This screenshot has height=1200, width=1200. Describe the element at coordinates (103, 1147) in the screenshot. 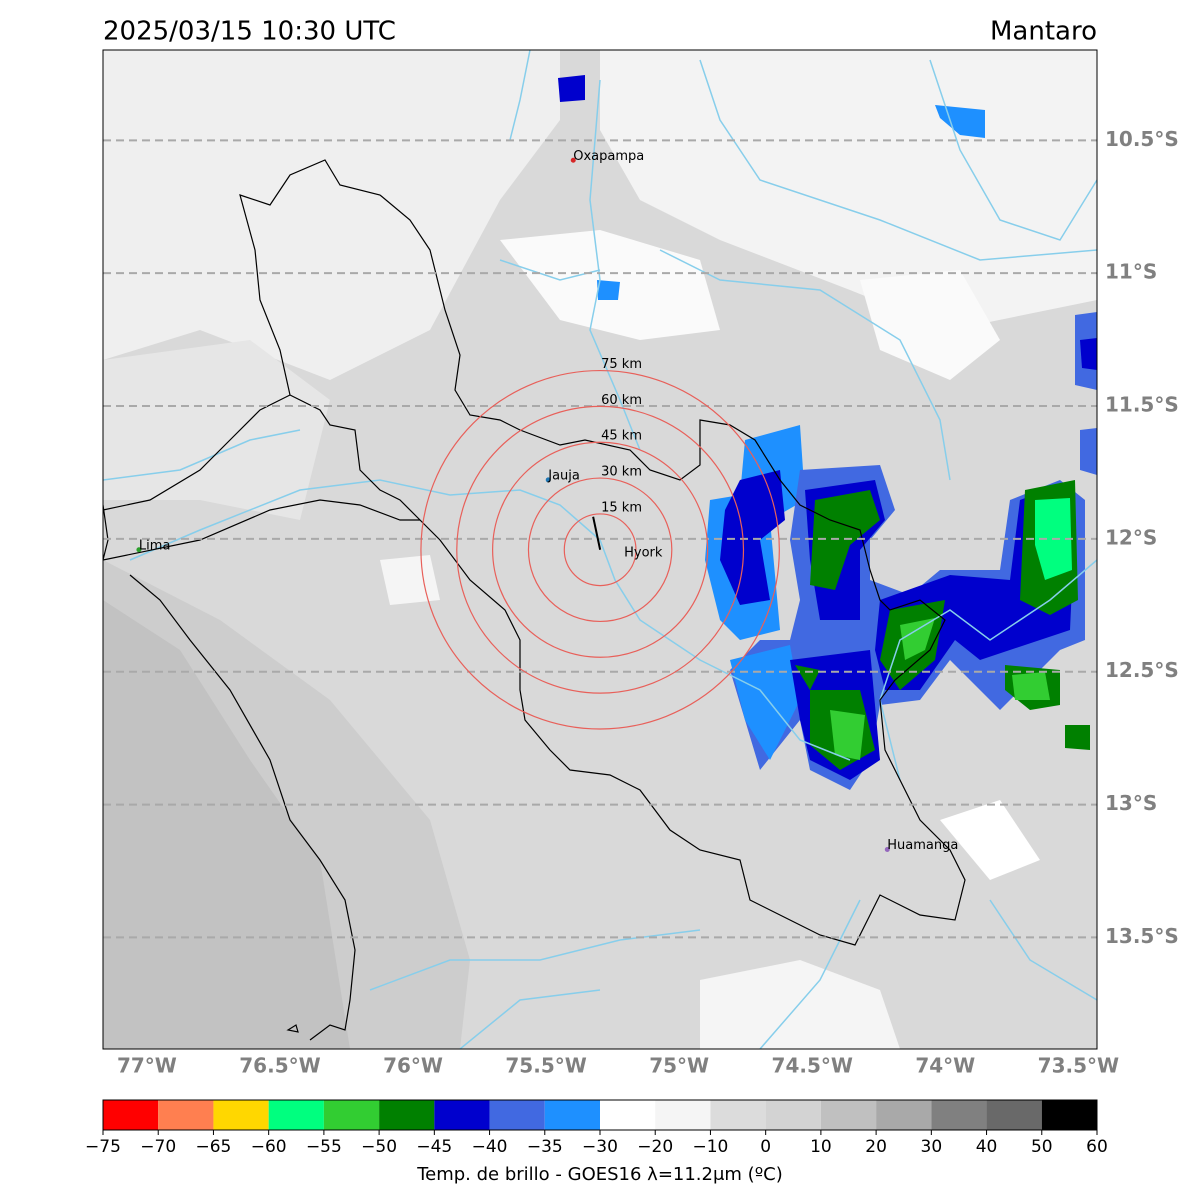

I see `colorbar-tick-label: −75` at that location.